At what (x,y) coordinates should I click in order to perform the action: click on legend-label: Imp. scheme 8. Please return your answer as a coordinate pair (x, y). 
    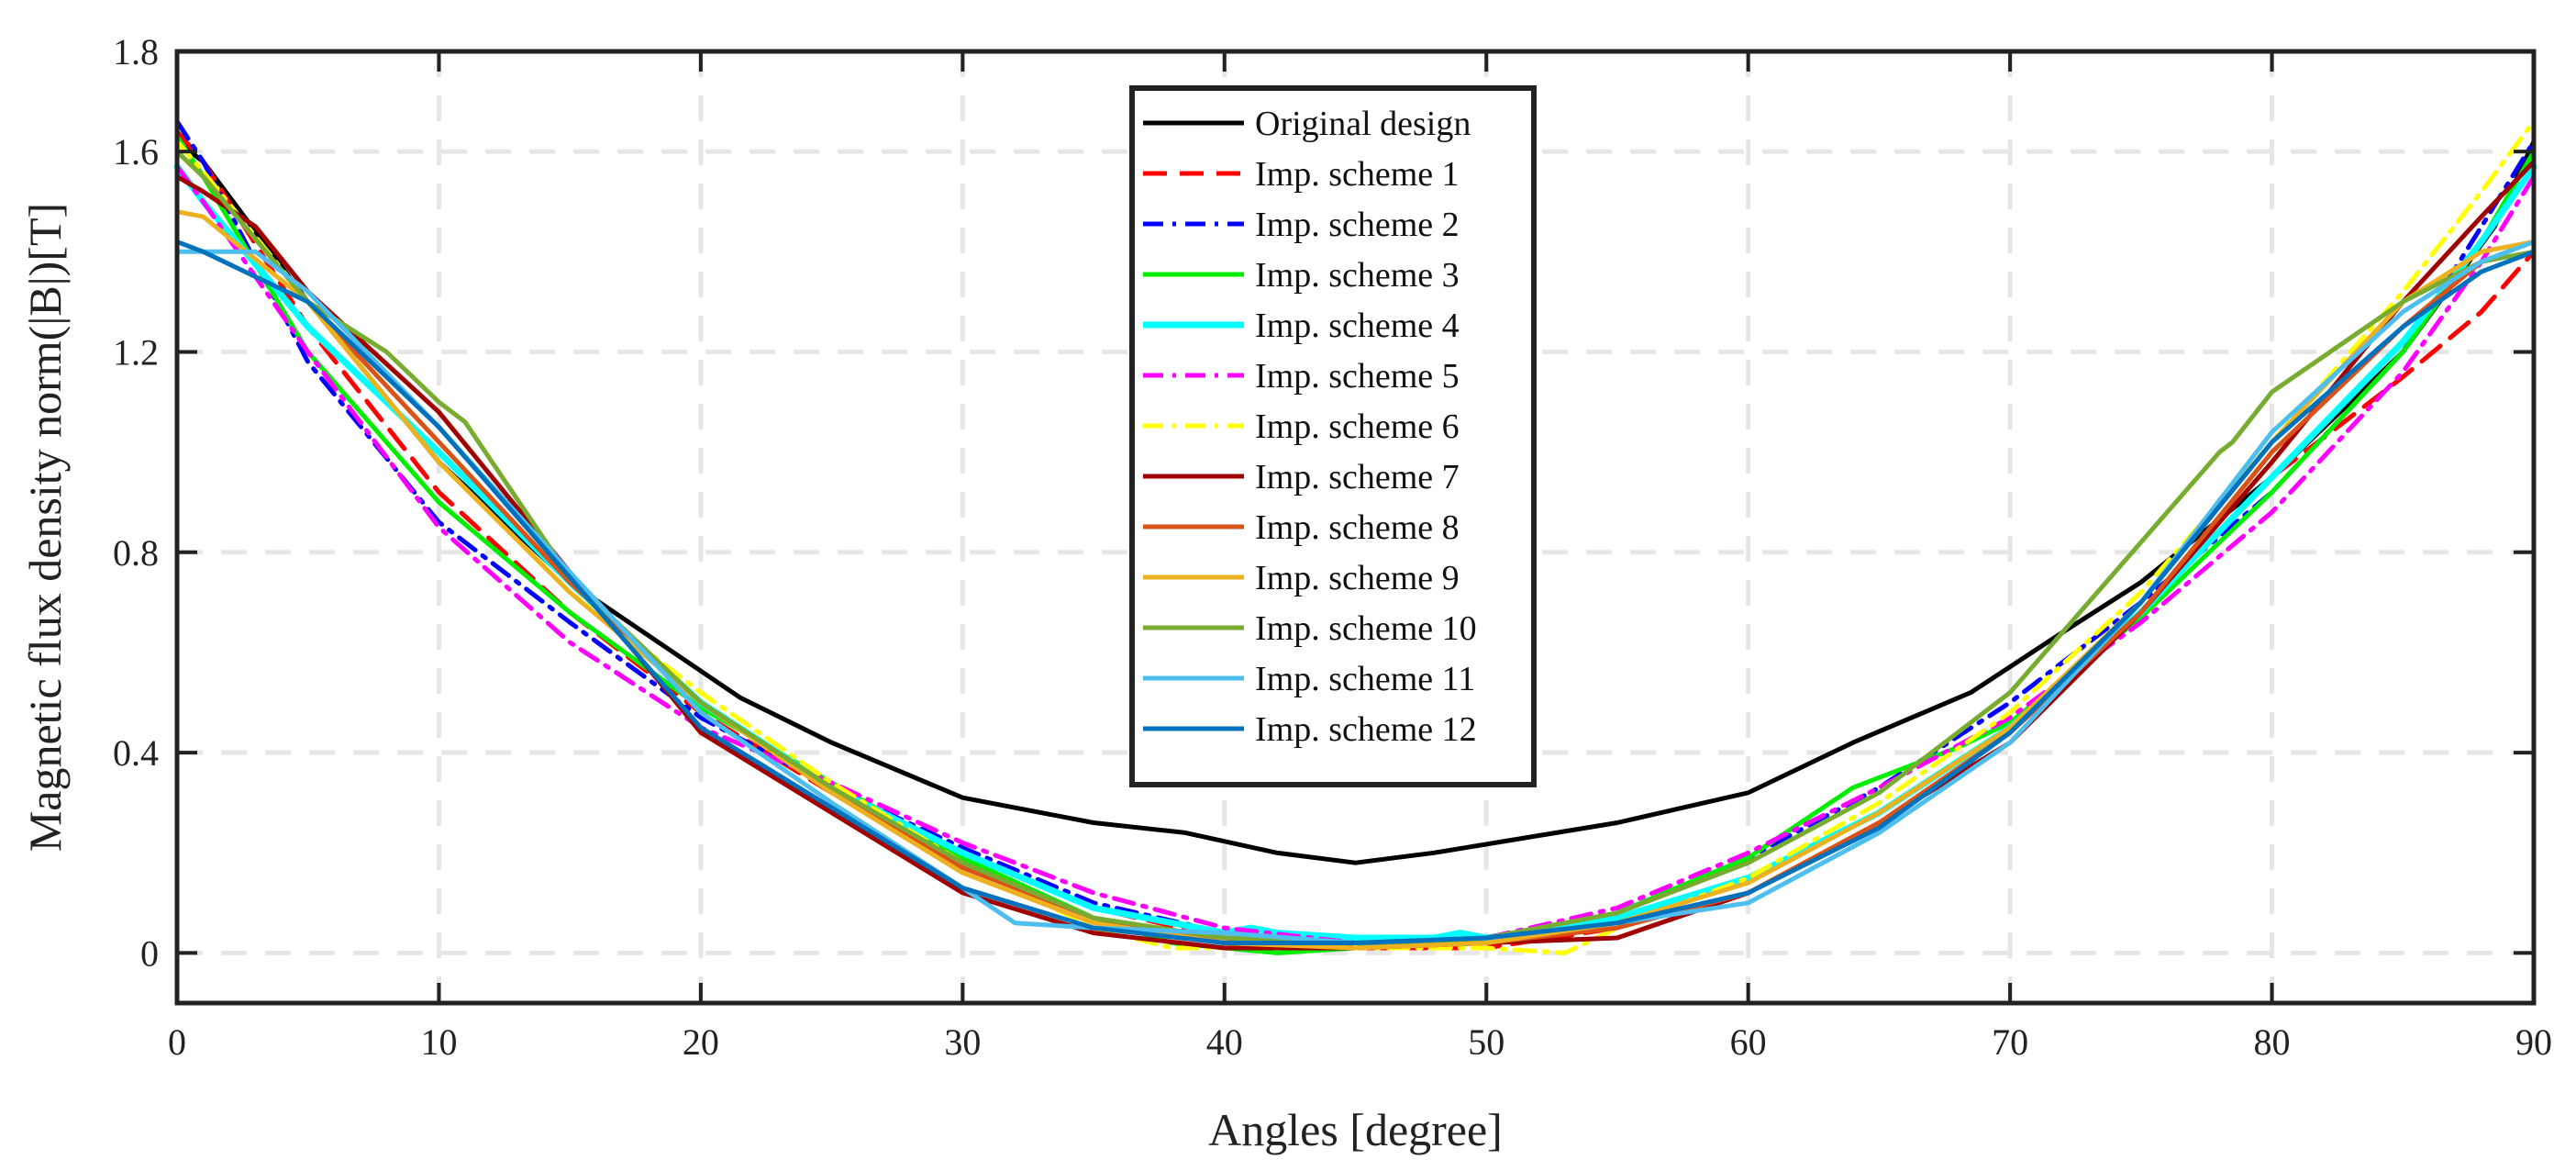
    Looking at the image, I should click on (1357, 527).